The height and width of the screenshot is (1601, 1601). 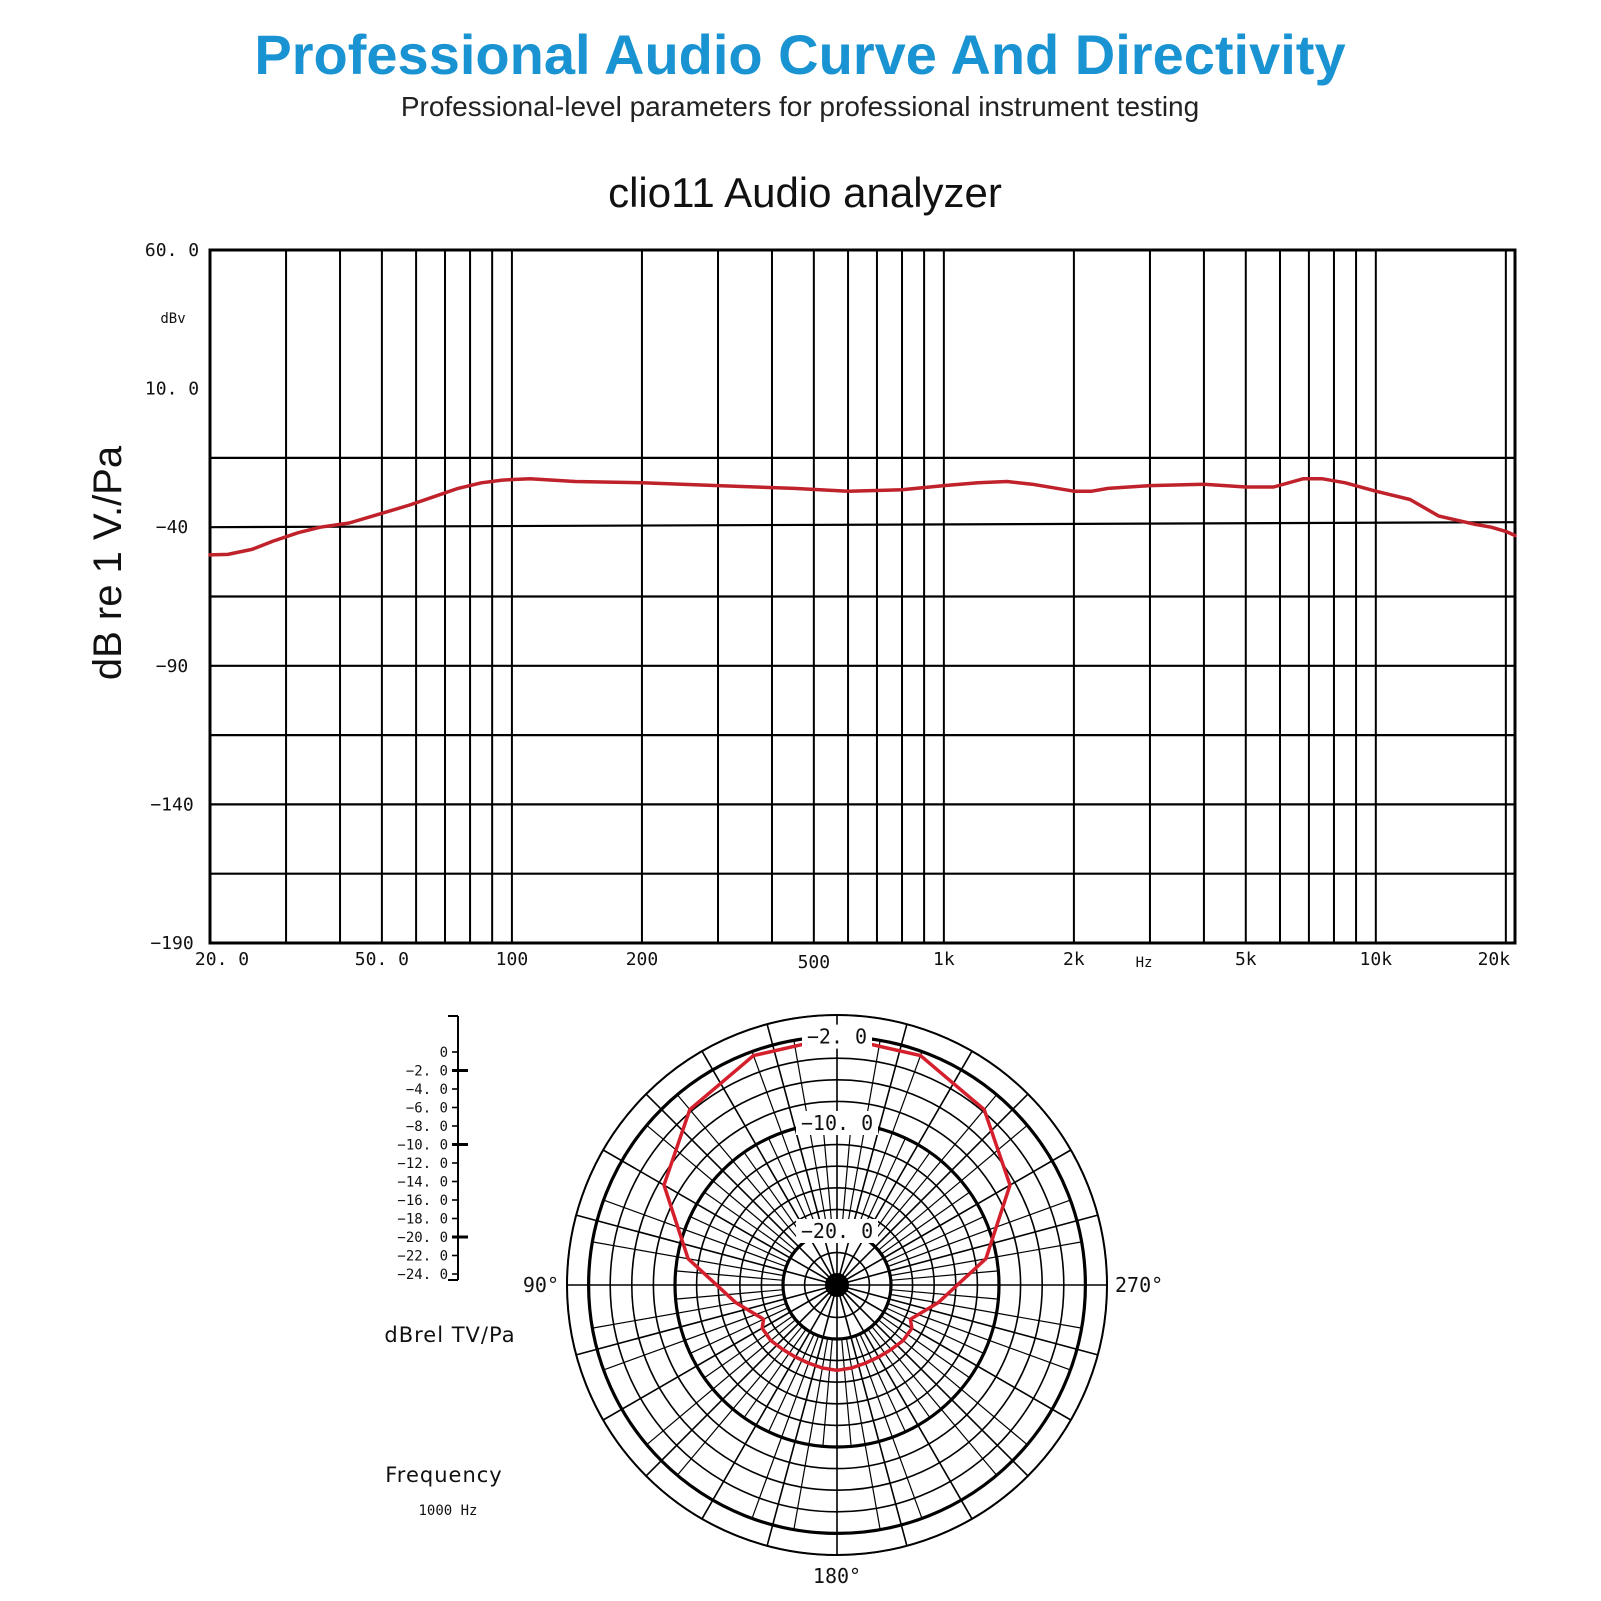 I want to click on polar-scale-tick-label: −10. 0, so click(x=422, y=1146).